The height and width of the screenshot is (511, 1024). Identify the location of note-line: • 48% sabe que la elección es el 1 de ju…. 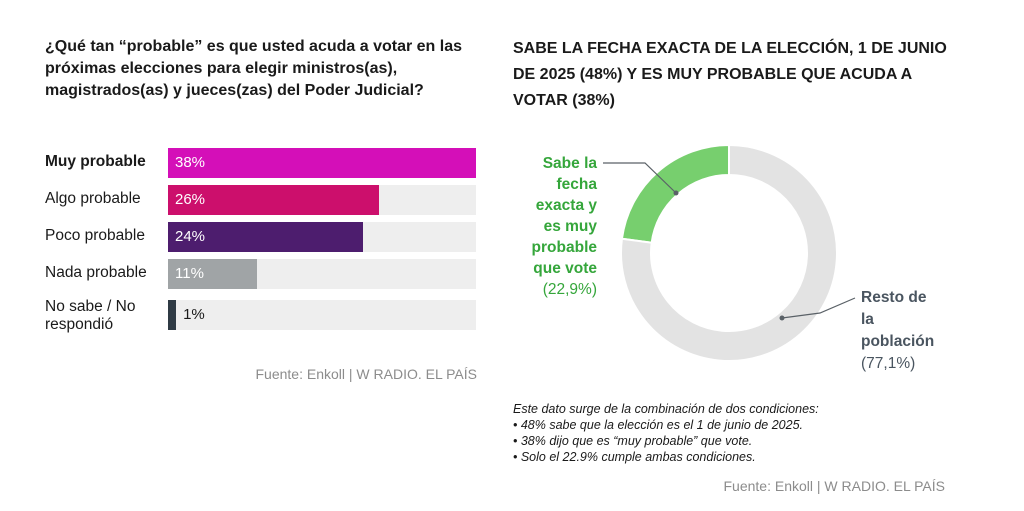
(658, 425).